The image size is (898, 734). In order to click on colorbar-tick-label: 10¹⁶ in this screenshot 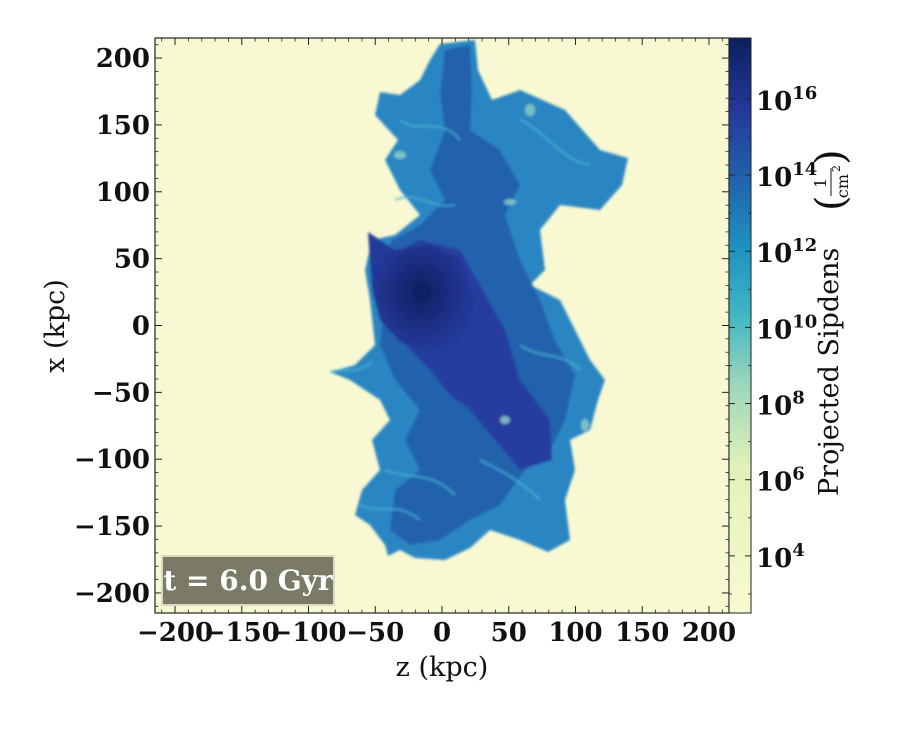, I will do `click(786, 100)`.